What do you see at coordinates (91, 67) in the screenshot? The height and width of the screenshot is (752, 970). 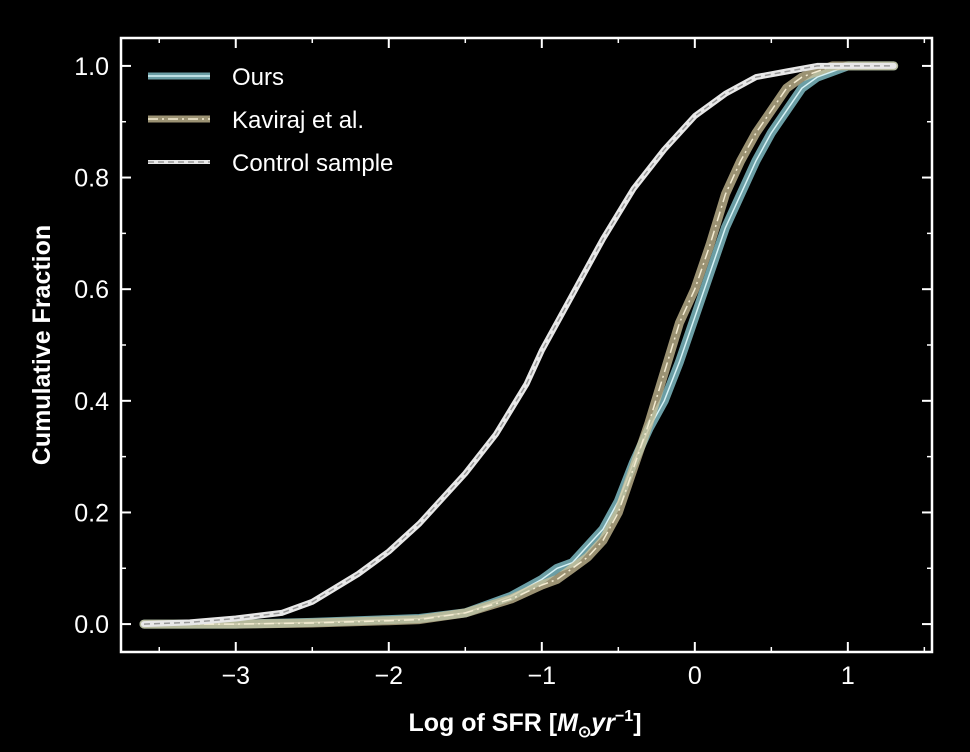 I see `y-tick-label: 1.0` at bounding box center [91, 67].